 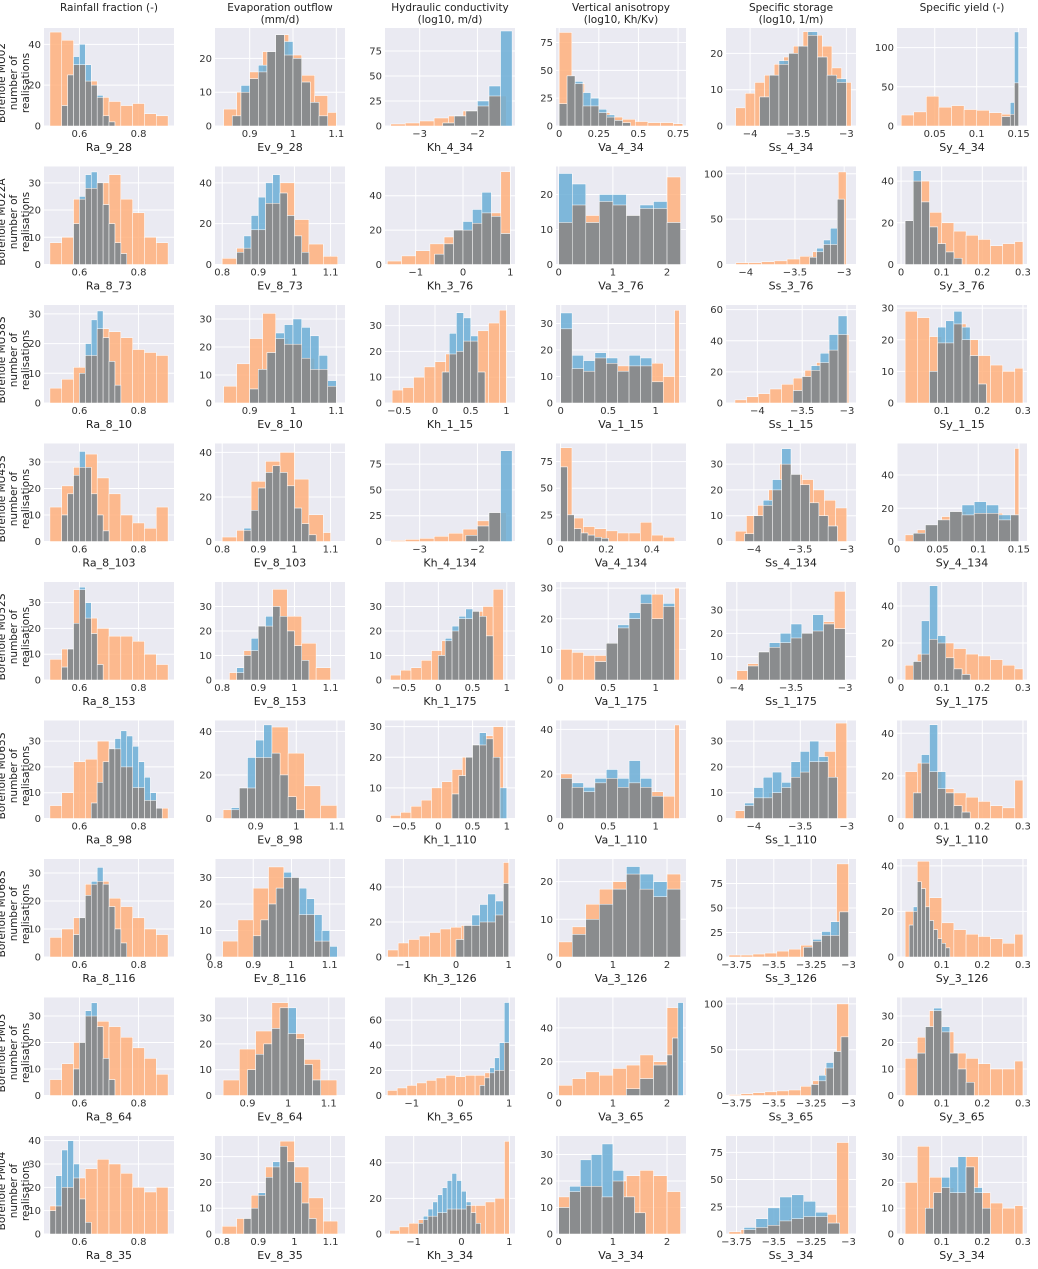 I want to click on histogram-panel: 0.8 0.9 1 1.1 0 20 40 Ev_8_73, so click(x=272, y=229).